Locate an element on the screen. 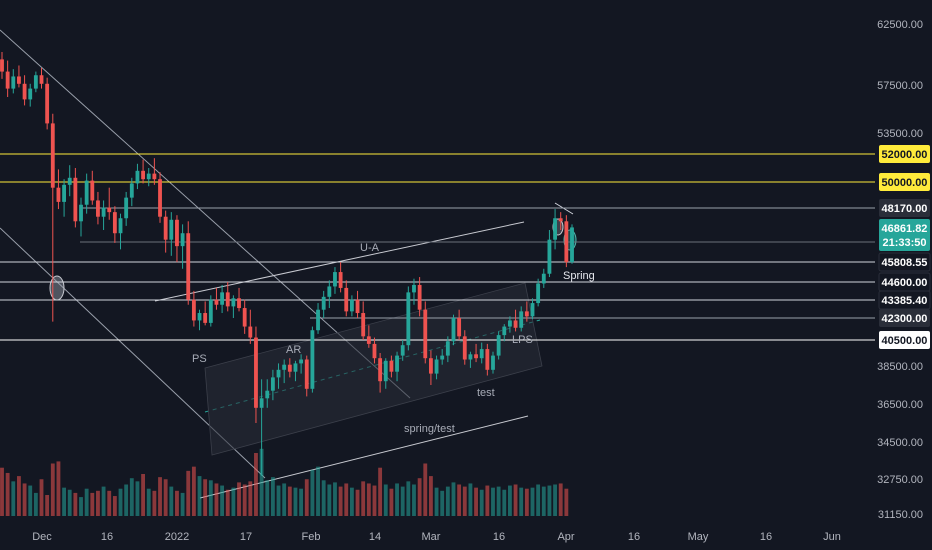 The image size is (932, 550). time-tick-label: 14 is located at coordinates (375, 537).